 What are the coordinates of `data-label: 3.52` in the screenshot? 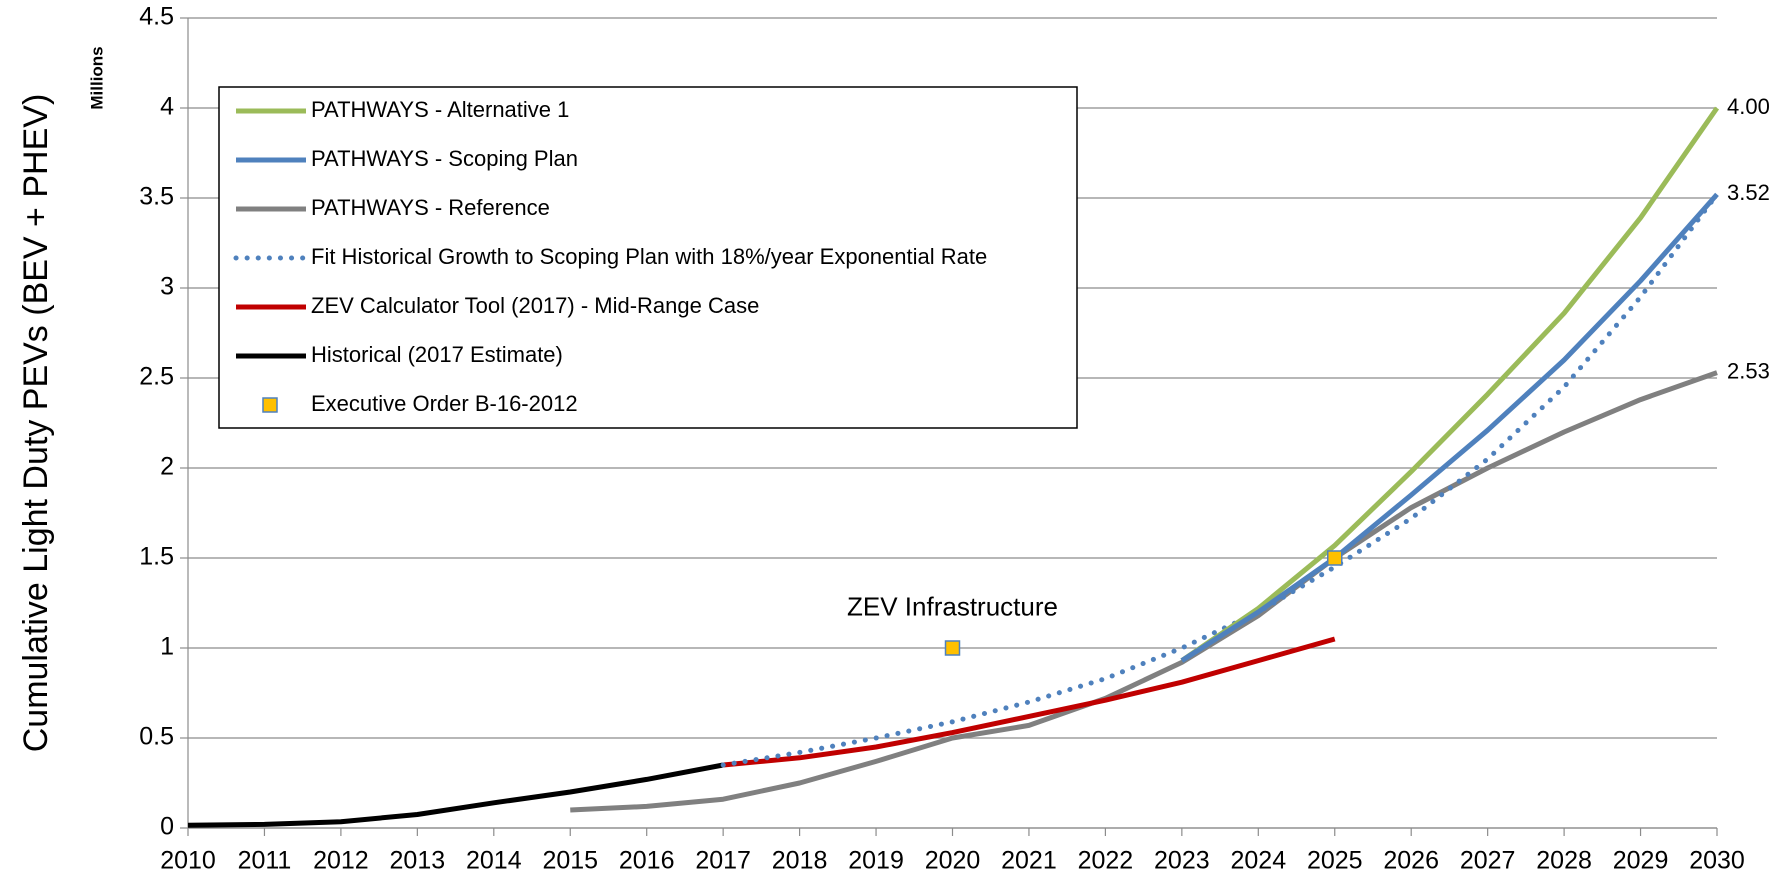 It's located at (1748, 192).